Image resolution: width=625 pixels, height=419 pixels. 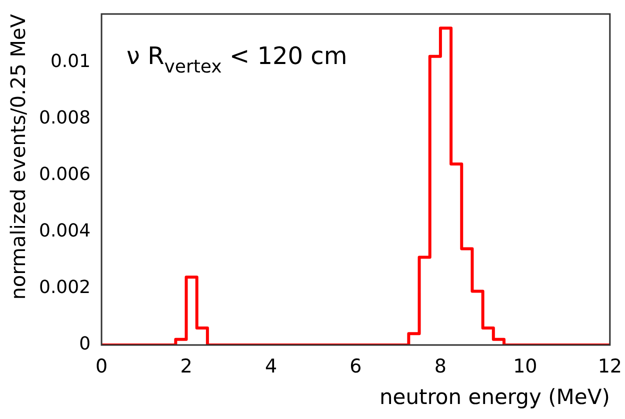 I want to click on x-tick-label: 0, so click(x=101, y=366).